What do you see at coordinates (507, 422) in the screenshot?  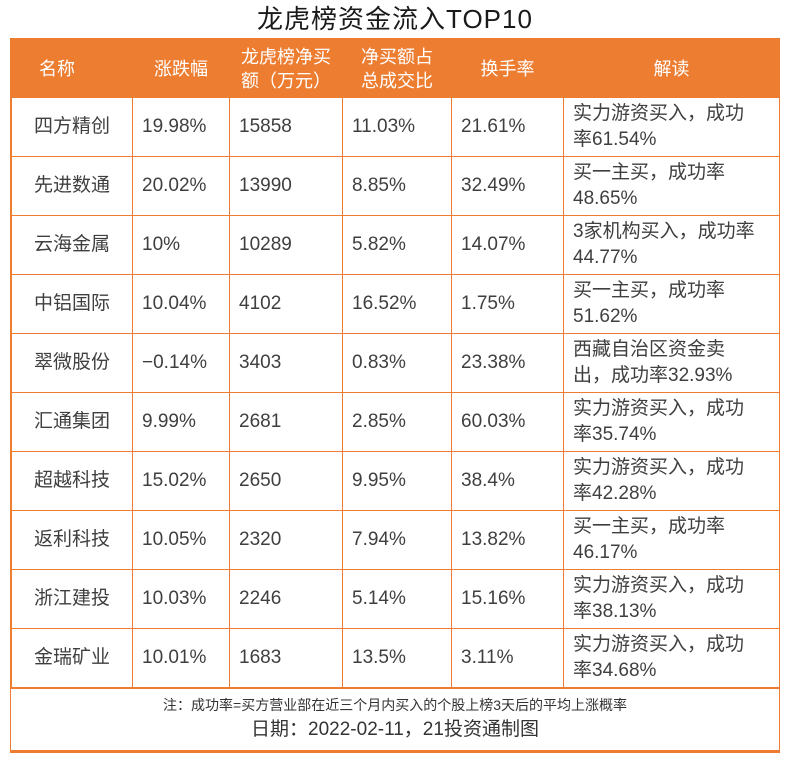 I see `cell-turnover-rate: 60.03%` at bounding box center [507, 422].